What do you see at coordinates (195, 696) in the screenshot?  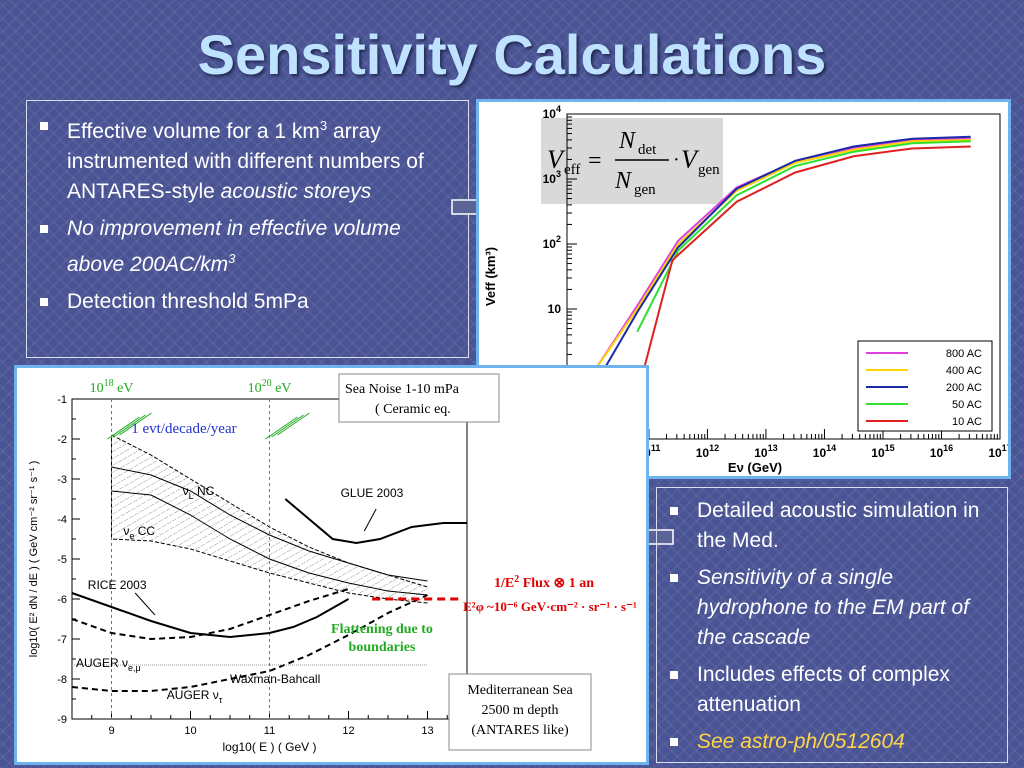 I see `auger-tau-label: AUGER ντ` at bounding box center [195, 696].